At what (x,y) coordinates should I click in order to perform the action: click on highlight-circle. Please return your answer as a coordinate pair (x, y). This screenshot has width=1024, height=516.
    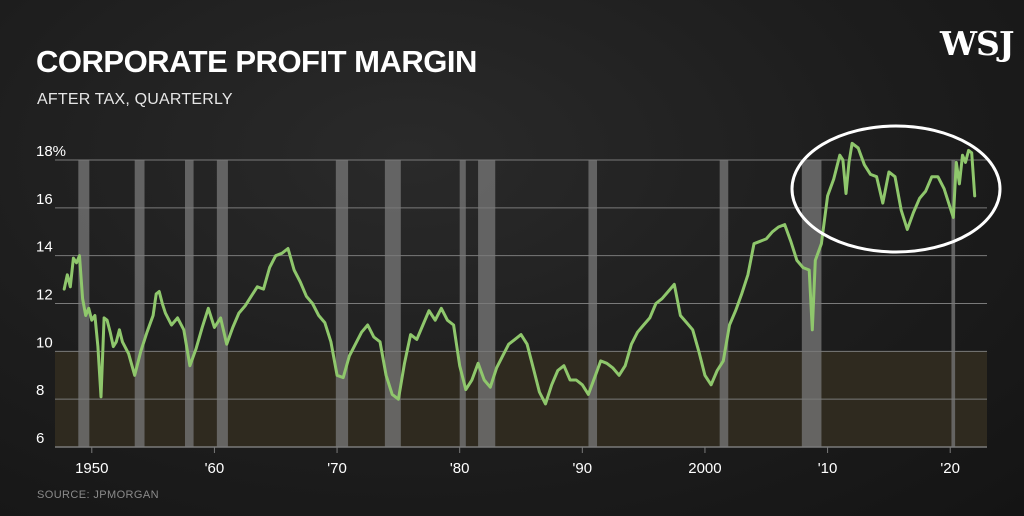
    Looking at the image, I should click on (896, 189).